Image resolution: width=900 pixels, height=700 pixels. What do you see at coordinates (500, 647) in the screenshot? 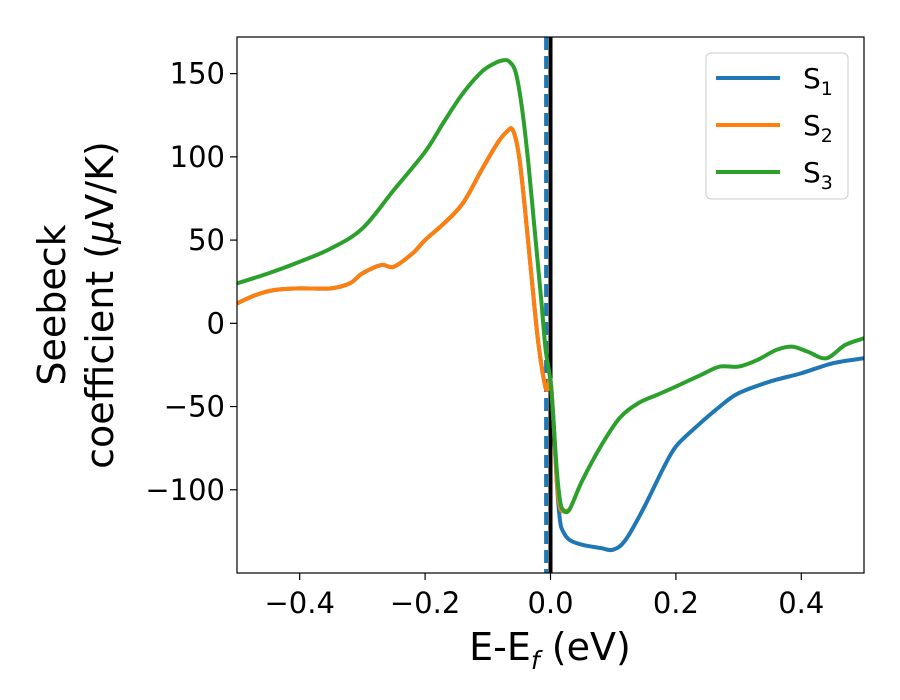
I see `x-axis-label-main: E-E` at bounding box center [500, 647].